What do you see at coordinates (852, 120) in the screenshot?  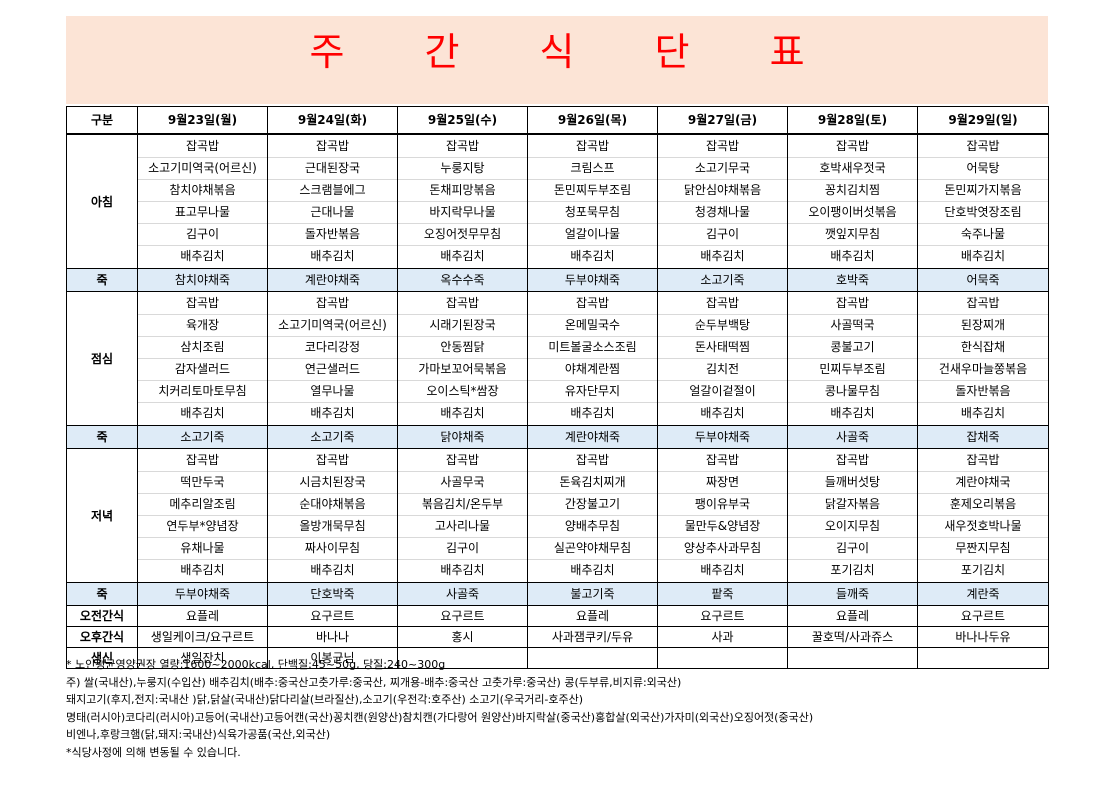 I see `day-header: 9월28일(토)` at bounding box center [852, 120].